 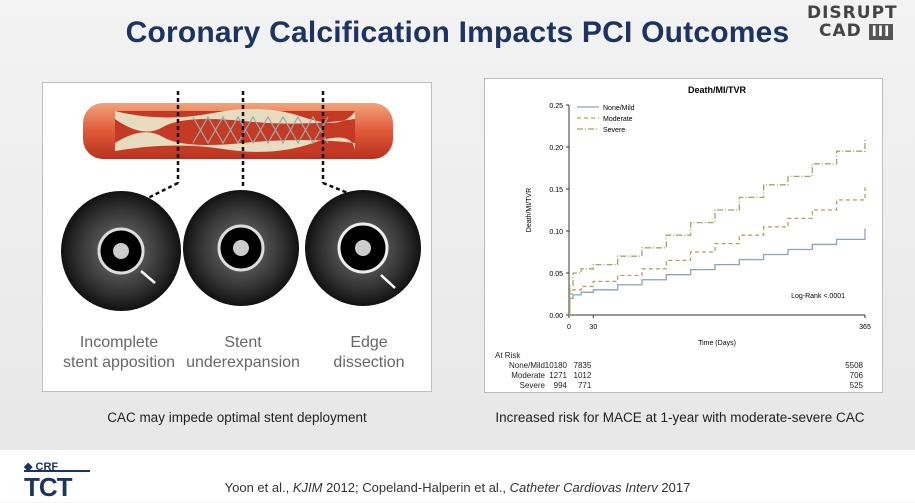 I want to click on series-line-moderate, so click(x=717, y=251).